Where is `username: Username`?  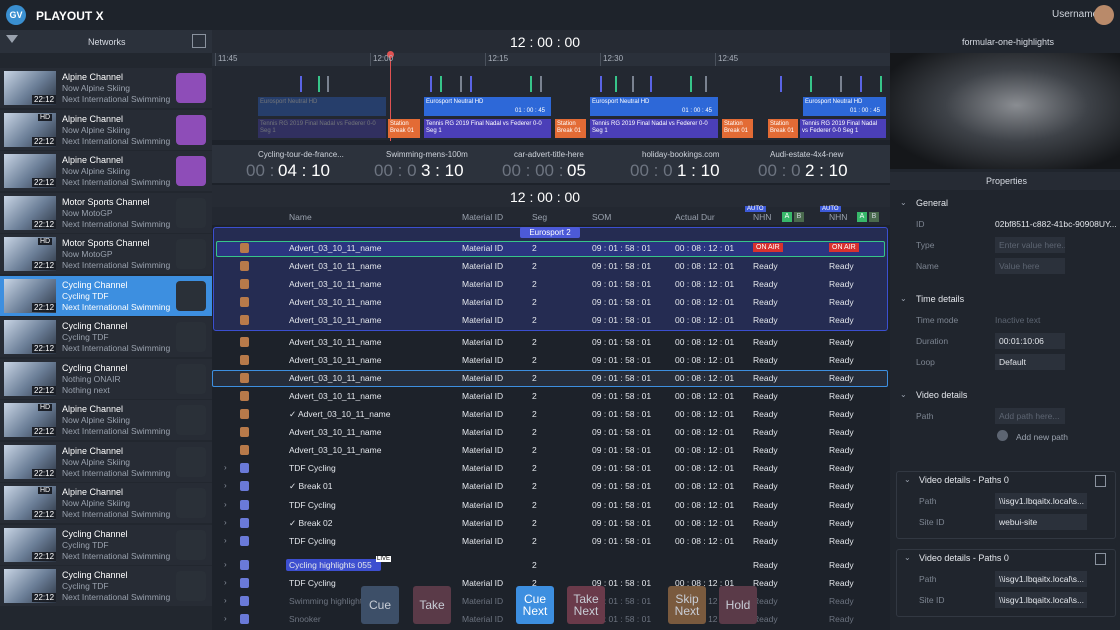 username: Username is located at coordinates (1075, 14).